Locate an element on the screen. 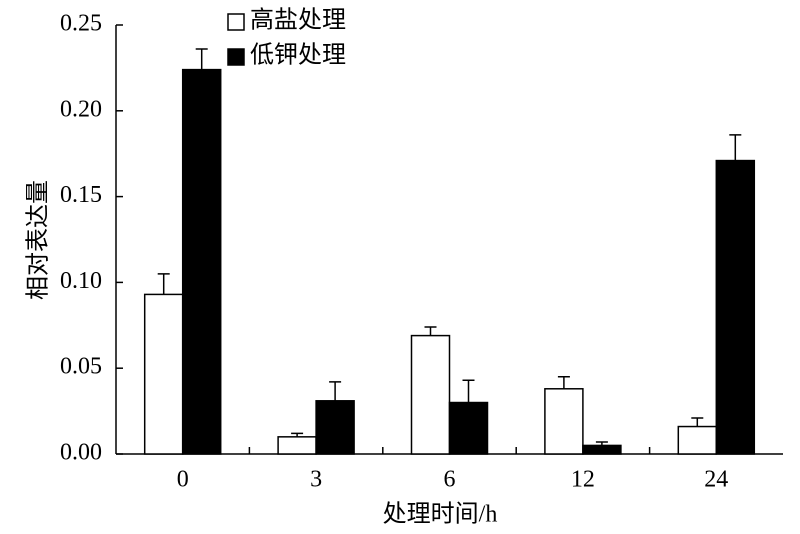 The image size is (800, 534). x-tick-label: 0 is located at coordinates (183, 480).